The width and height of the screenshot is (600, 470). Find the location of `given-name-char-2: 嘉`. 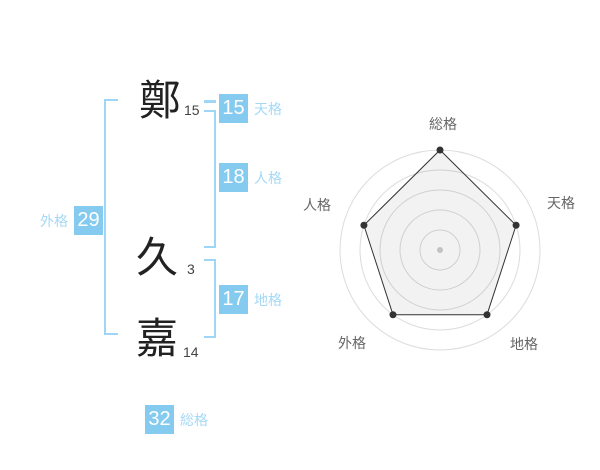

given-name-char-2: 嘉 is located at coordinates (156, 338).